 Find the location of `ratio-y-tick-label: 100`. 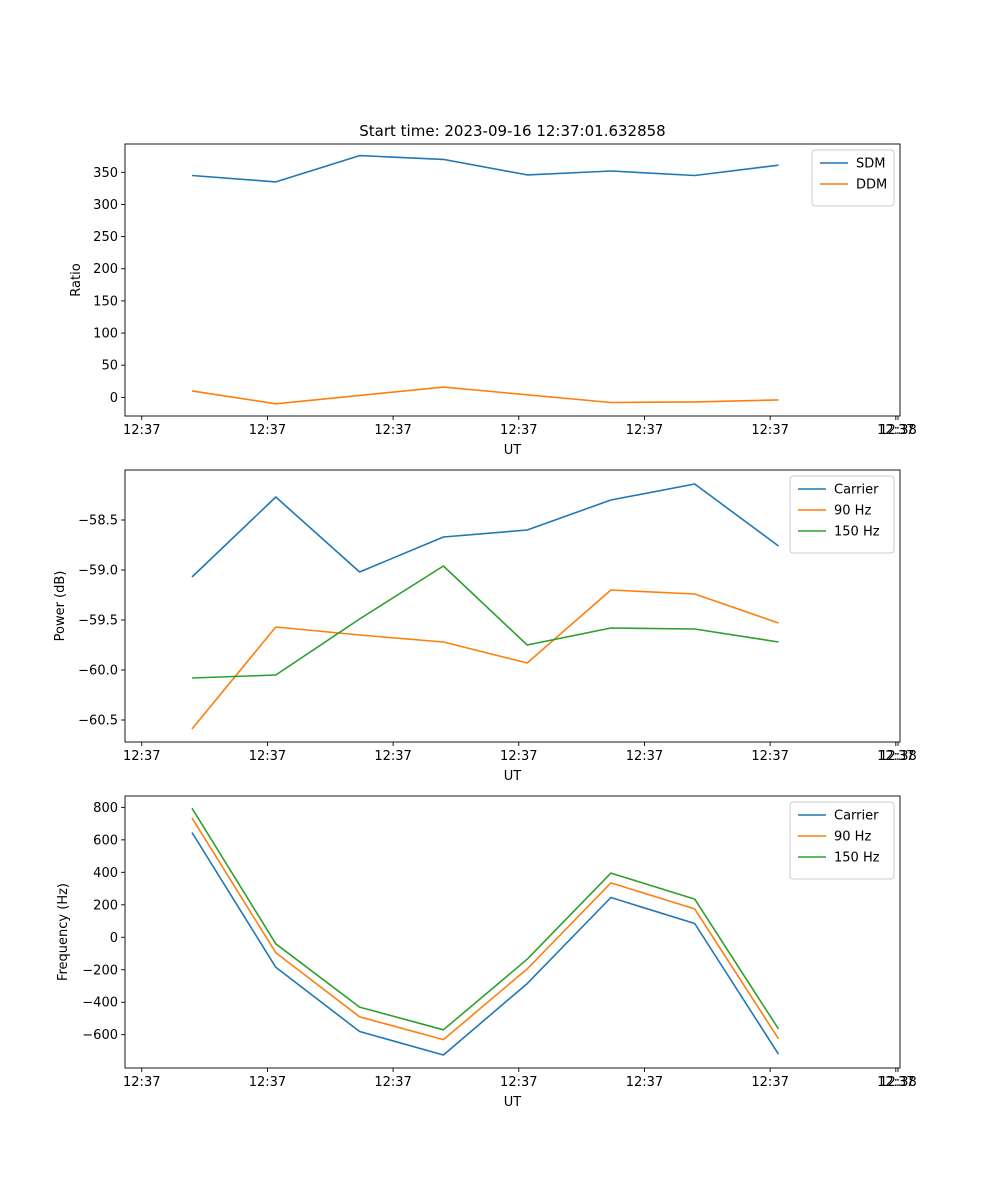

ratio-y-tick-label: 100 is located at coordinates (105, 334).